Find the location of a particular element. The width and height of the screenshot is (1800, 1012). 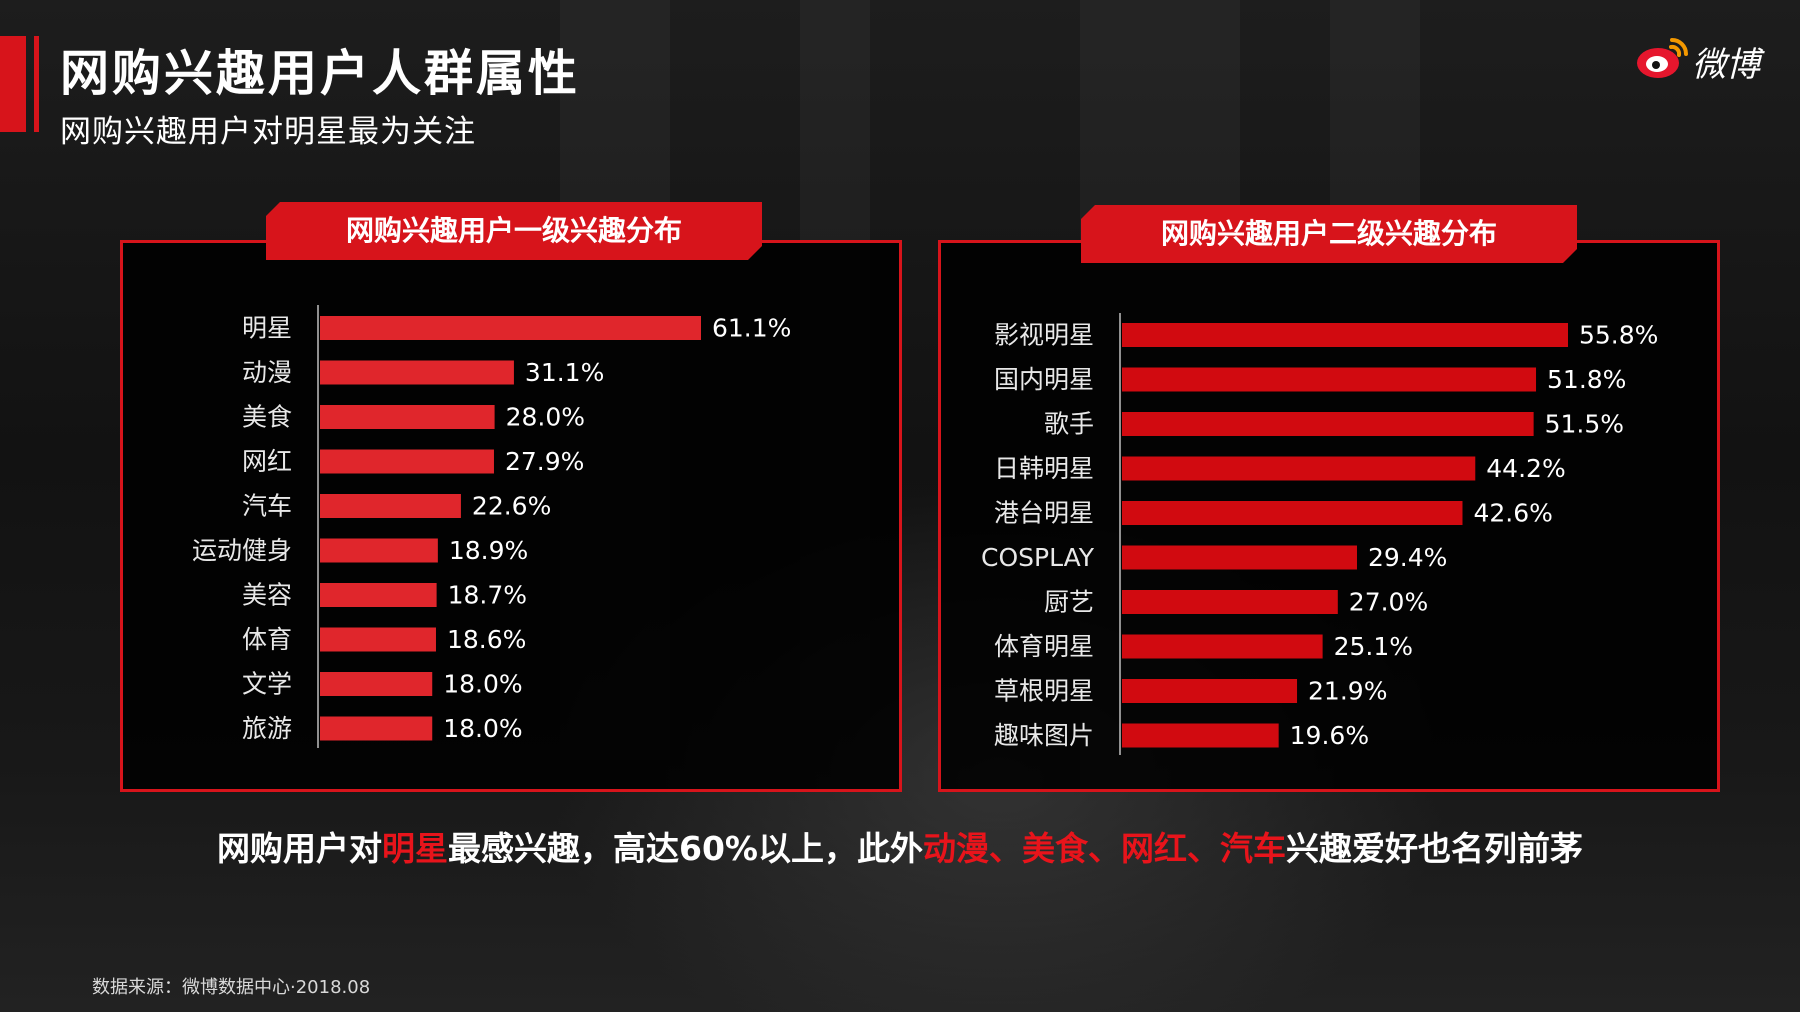

value-label: 25.1% is located at coordinates (1373, 646).